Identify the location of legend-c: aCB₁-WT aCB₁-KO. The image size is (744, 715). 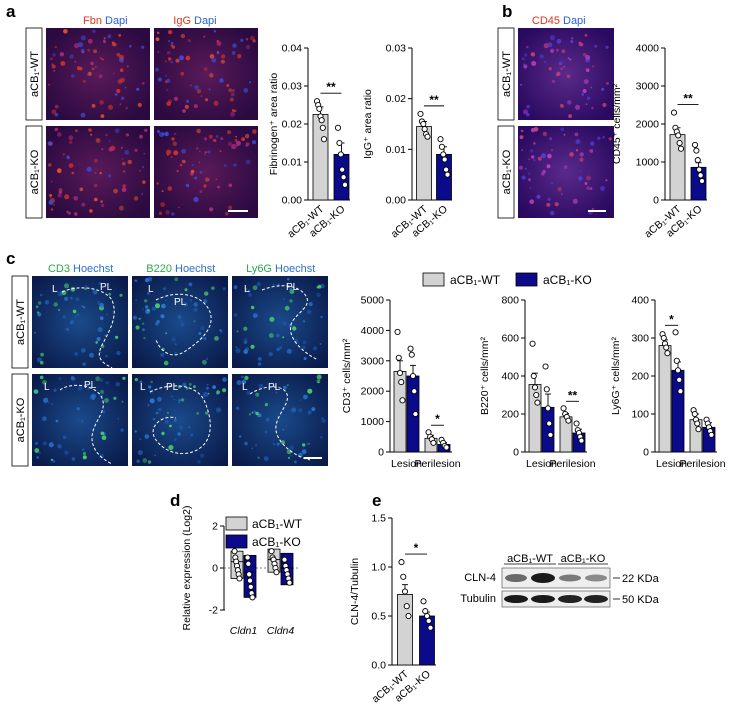
(507, 279).